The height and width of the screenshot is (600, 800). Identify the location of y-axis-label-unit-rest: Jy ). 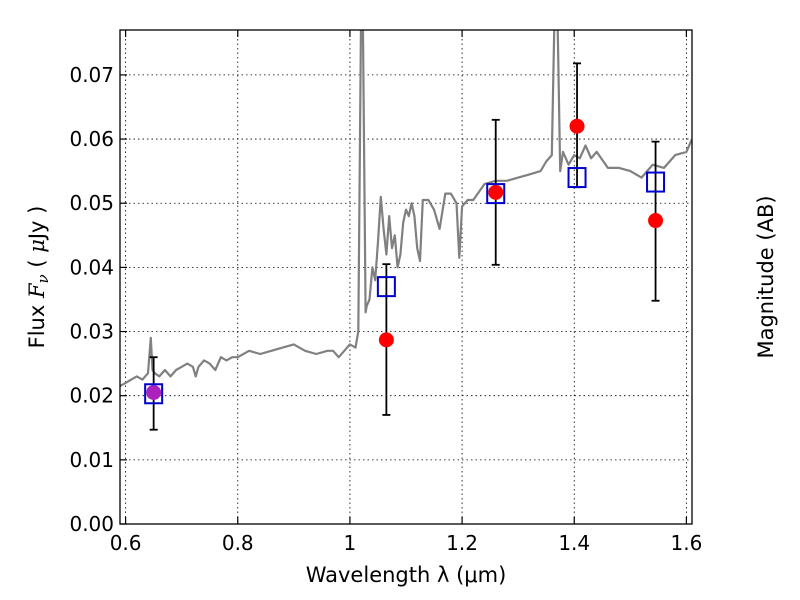
(37, 224).